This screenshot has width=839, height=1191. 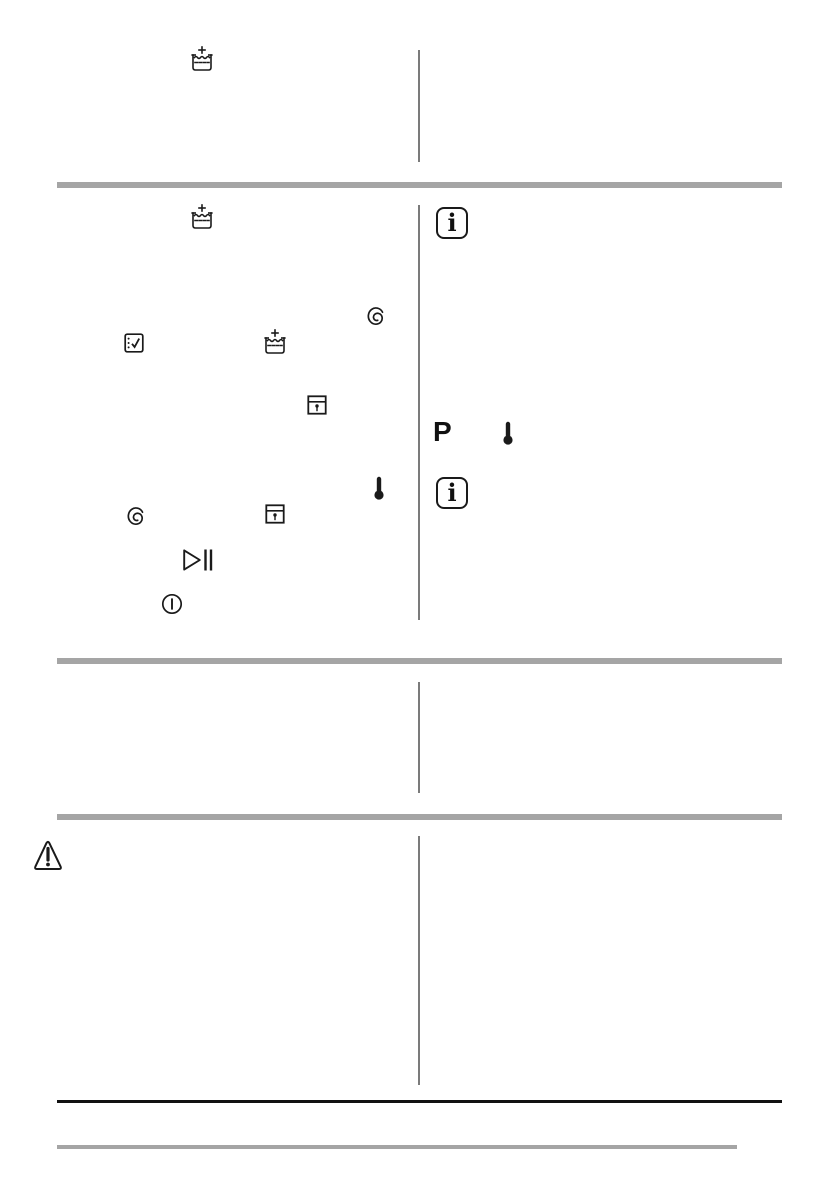 What do you see at coordinates (172, 604) in the screenshot?
I see `on-off-icon` at bounding box center [172, 604].